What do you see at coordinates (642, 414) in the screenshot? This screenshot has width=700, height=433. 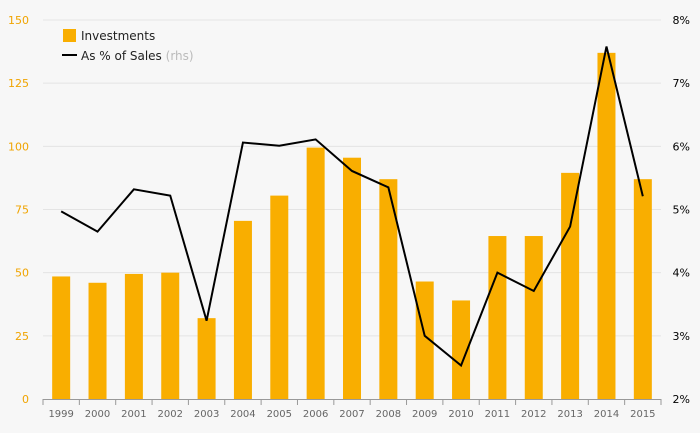 I see `x-axis-tick-label: 2015` at bounding box center [642, 414].